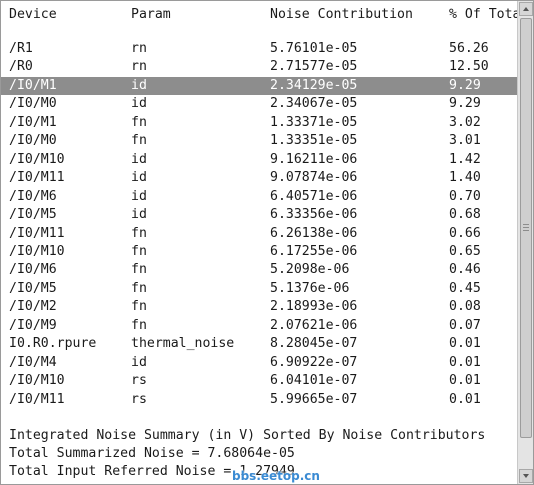  Describe the element at coordinates (139, 67) in the screenshot. I see `param-cell: rn` at that location.